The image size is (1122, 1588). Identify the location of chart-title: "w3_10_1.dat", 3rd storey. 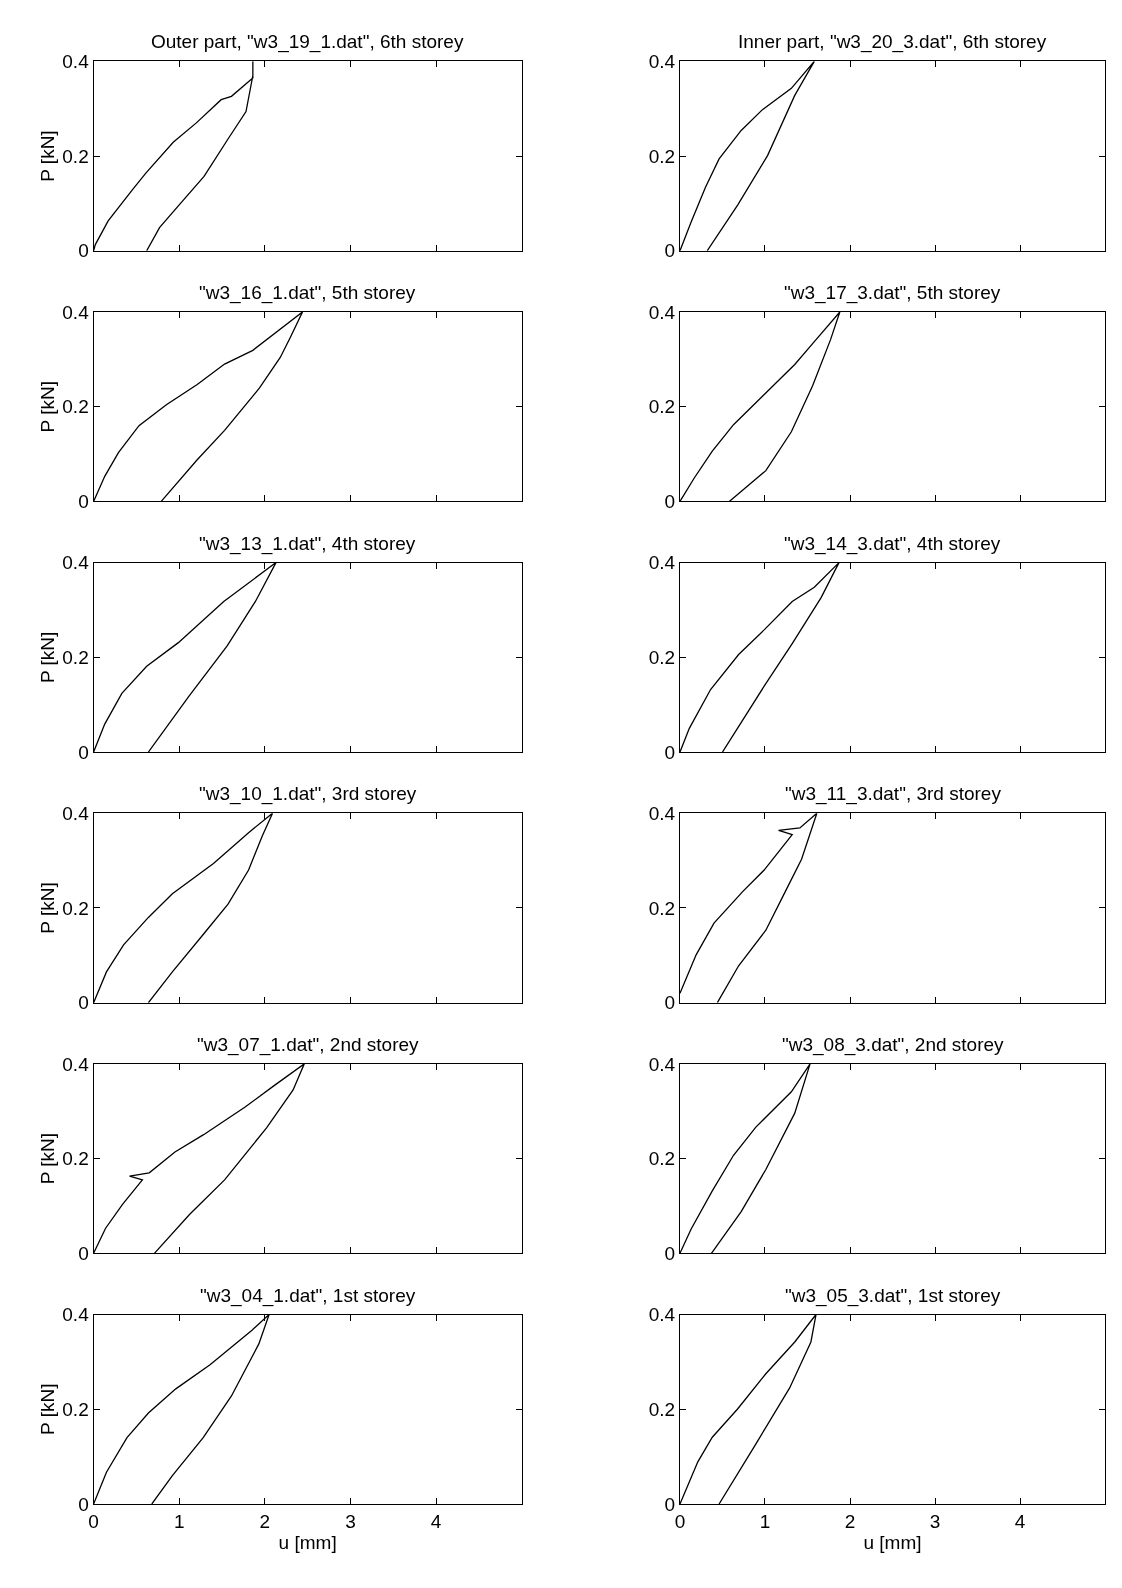
(308, 794).